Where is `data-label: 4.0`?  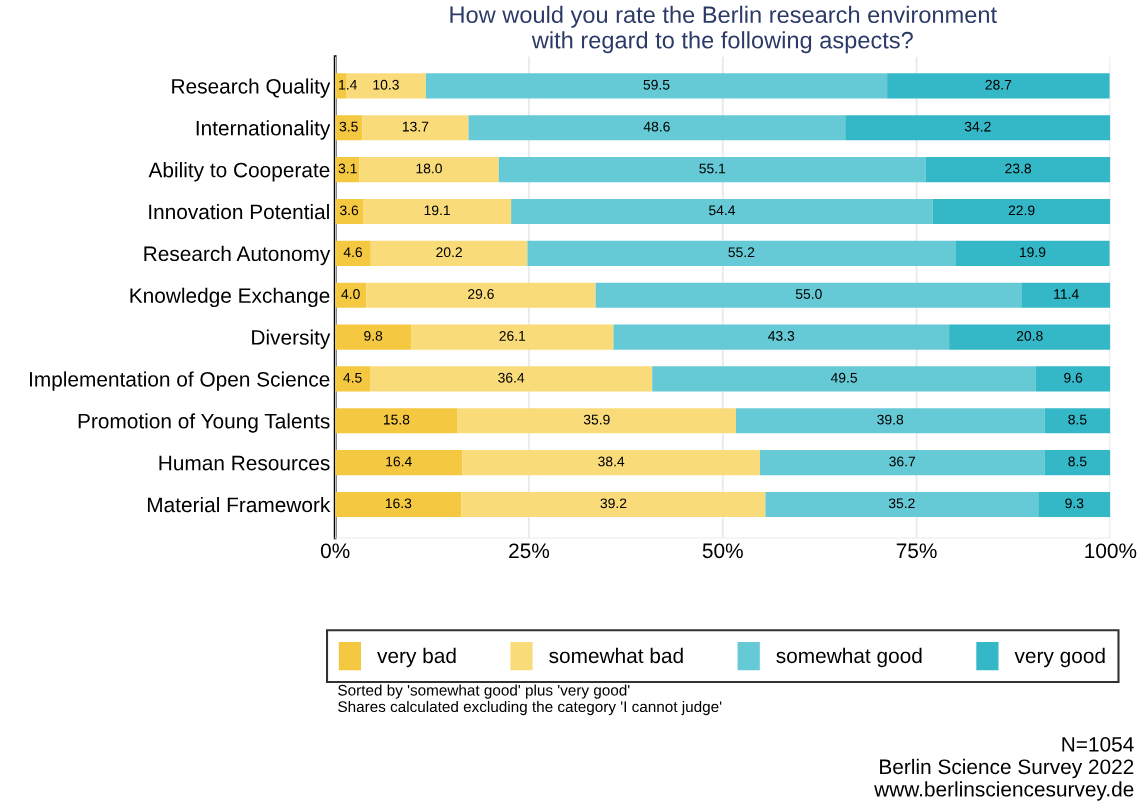 data-label: 4.0 is located at coordinates (350, 294).